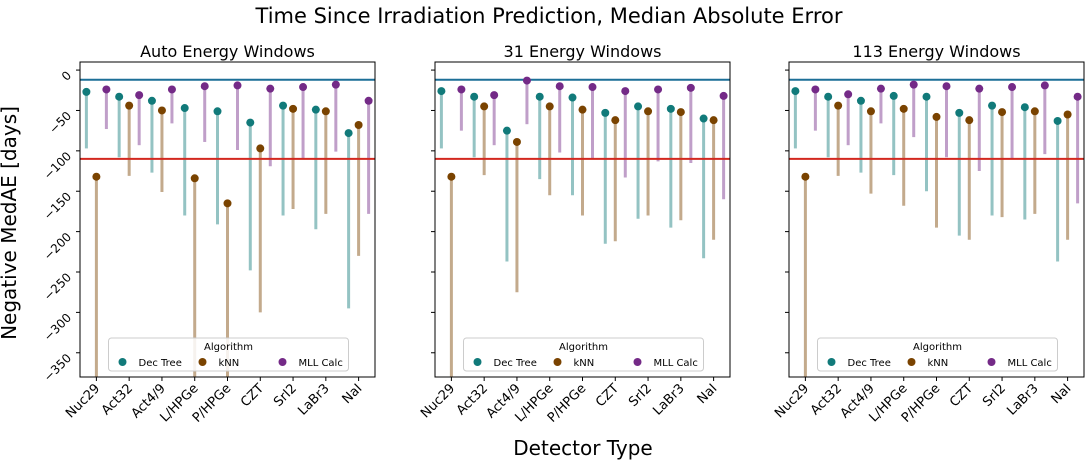 The height and width of the screenshot is (464, 1092). Describe the element at coordinates (57, 327) in the screenshot. I see `y-tick-label: −300` at that location.